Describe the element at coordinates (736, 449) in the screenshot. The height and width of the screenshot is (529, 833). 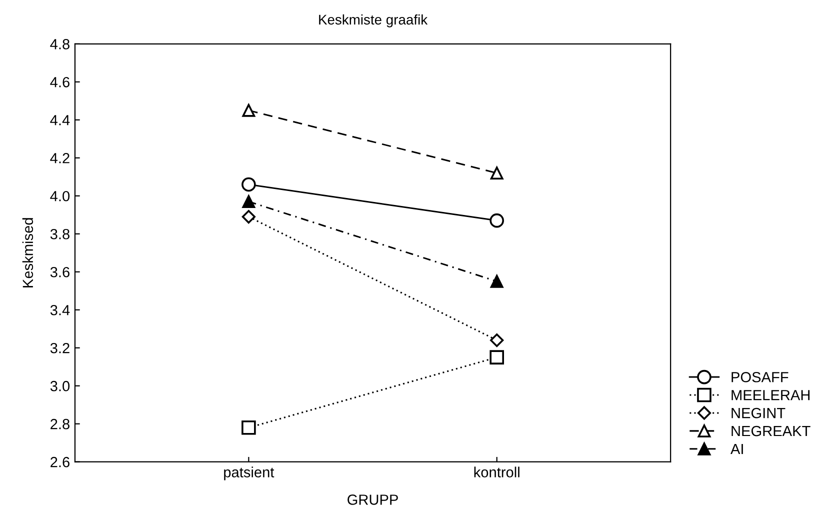
I see `legend-label: AI` at that location.